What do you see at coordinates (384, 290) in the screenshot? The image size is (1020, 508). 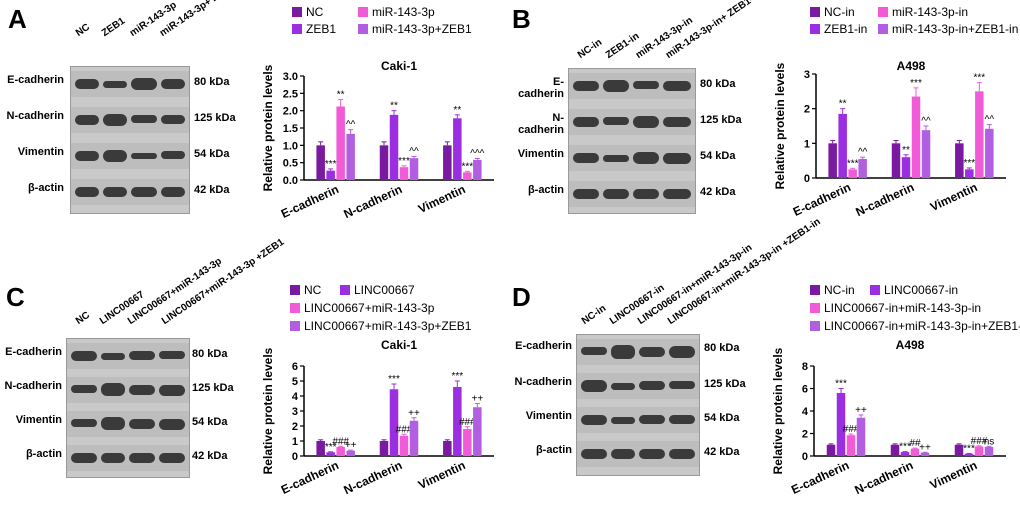 I see `legend-label: LINC00667` at bounding box center [384, 290].